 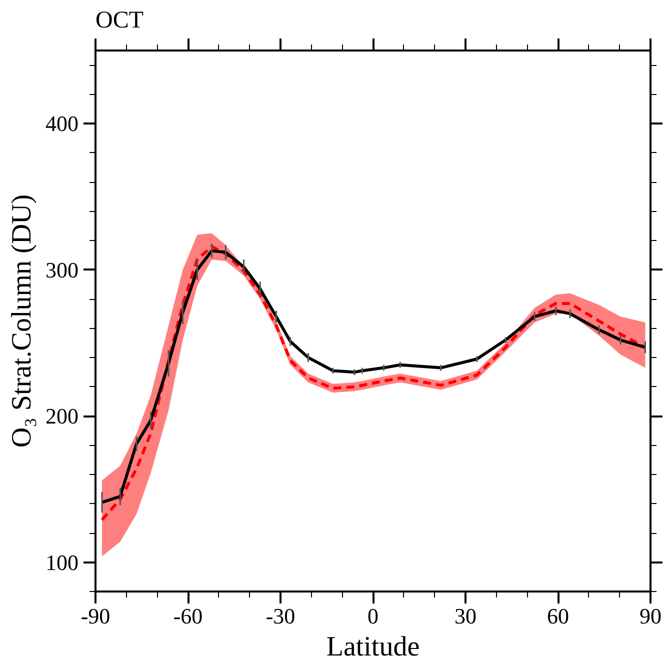 What do you see at coordinates (373, 647) in the screenshot?
I see `x-axis-title: Latitude` at bounding box center [373, 647].